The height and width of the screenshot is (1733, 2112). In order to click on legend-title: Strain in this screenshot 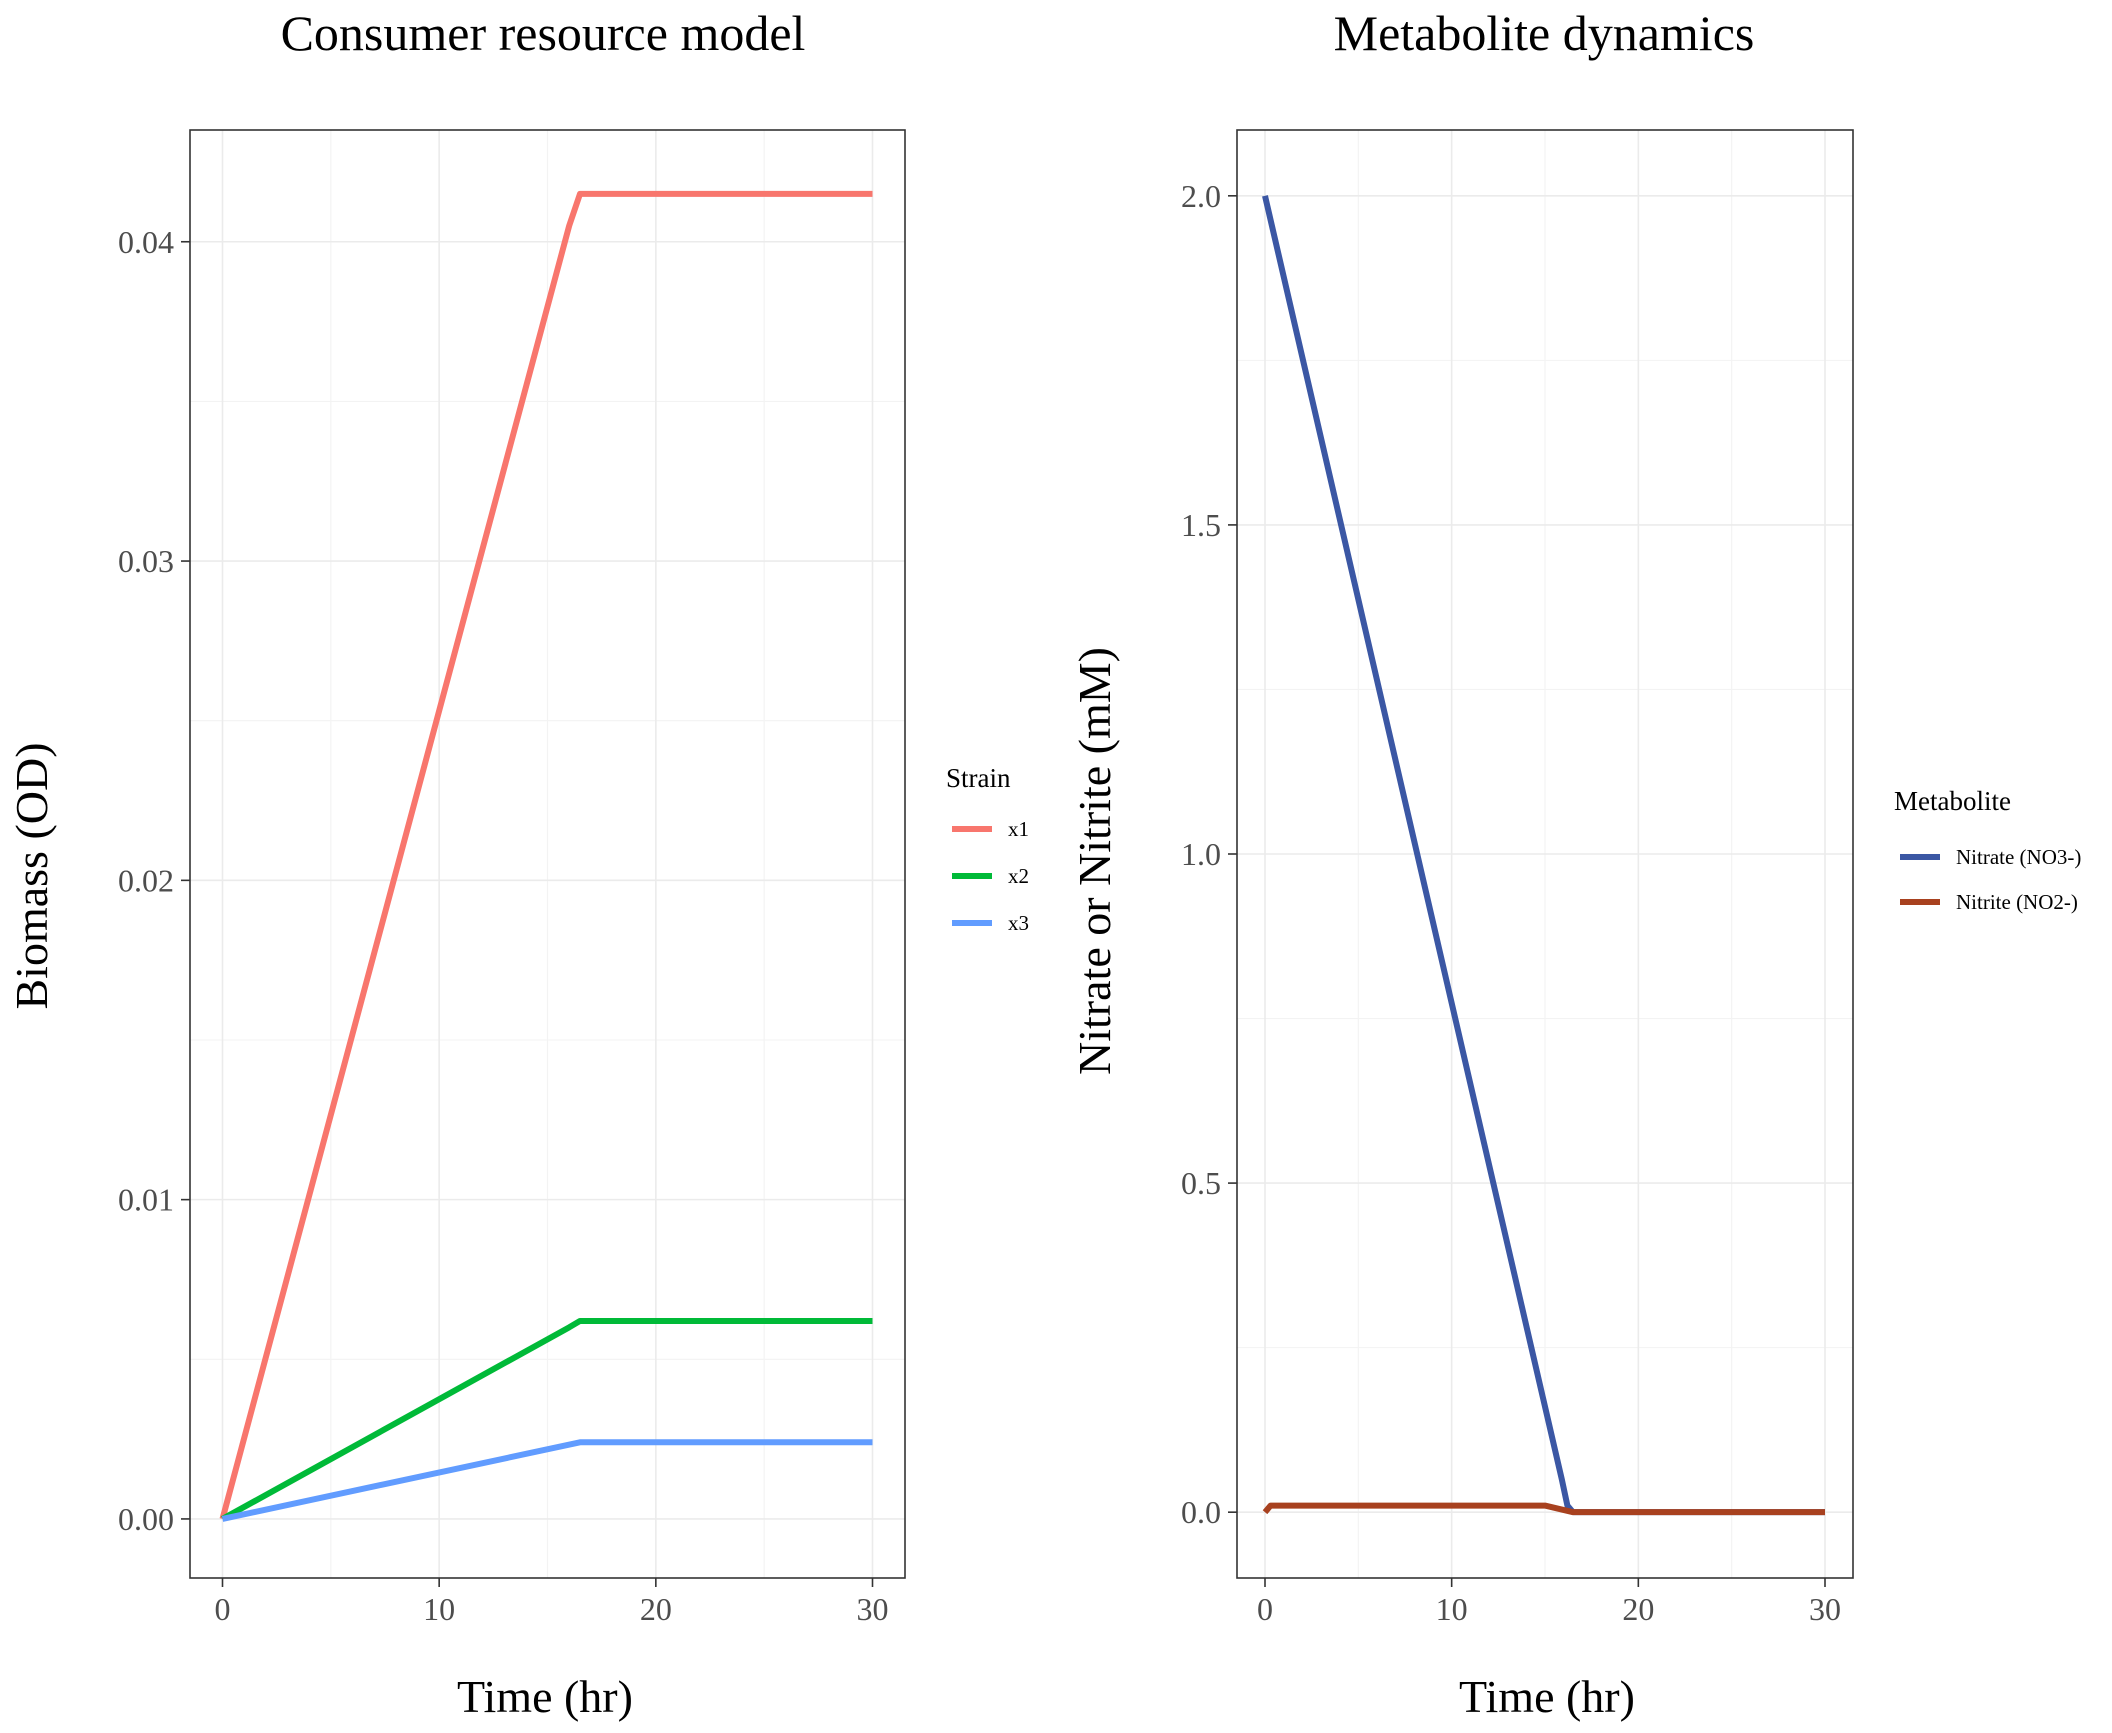, I will do `click(978, 778)`.